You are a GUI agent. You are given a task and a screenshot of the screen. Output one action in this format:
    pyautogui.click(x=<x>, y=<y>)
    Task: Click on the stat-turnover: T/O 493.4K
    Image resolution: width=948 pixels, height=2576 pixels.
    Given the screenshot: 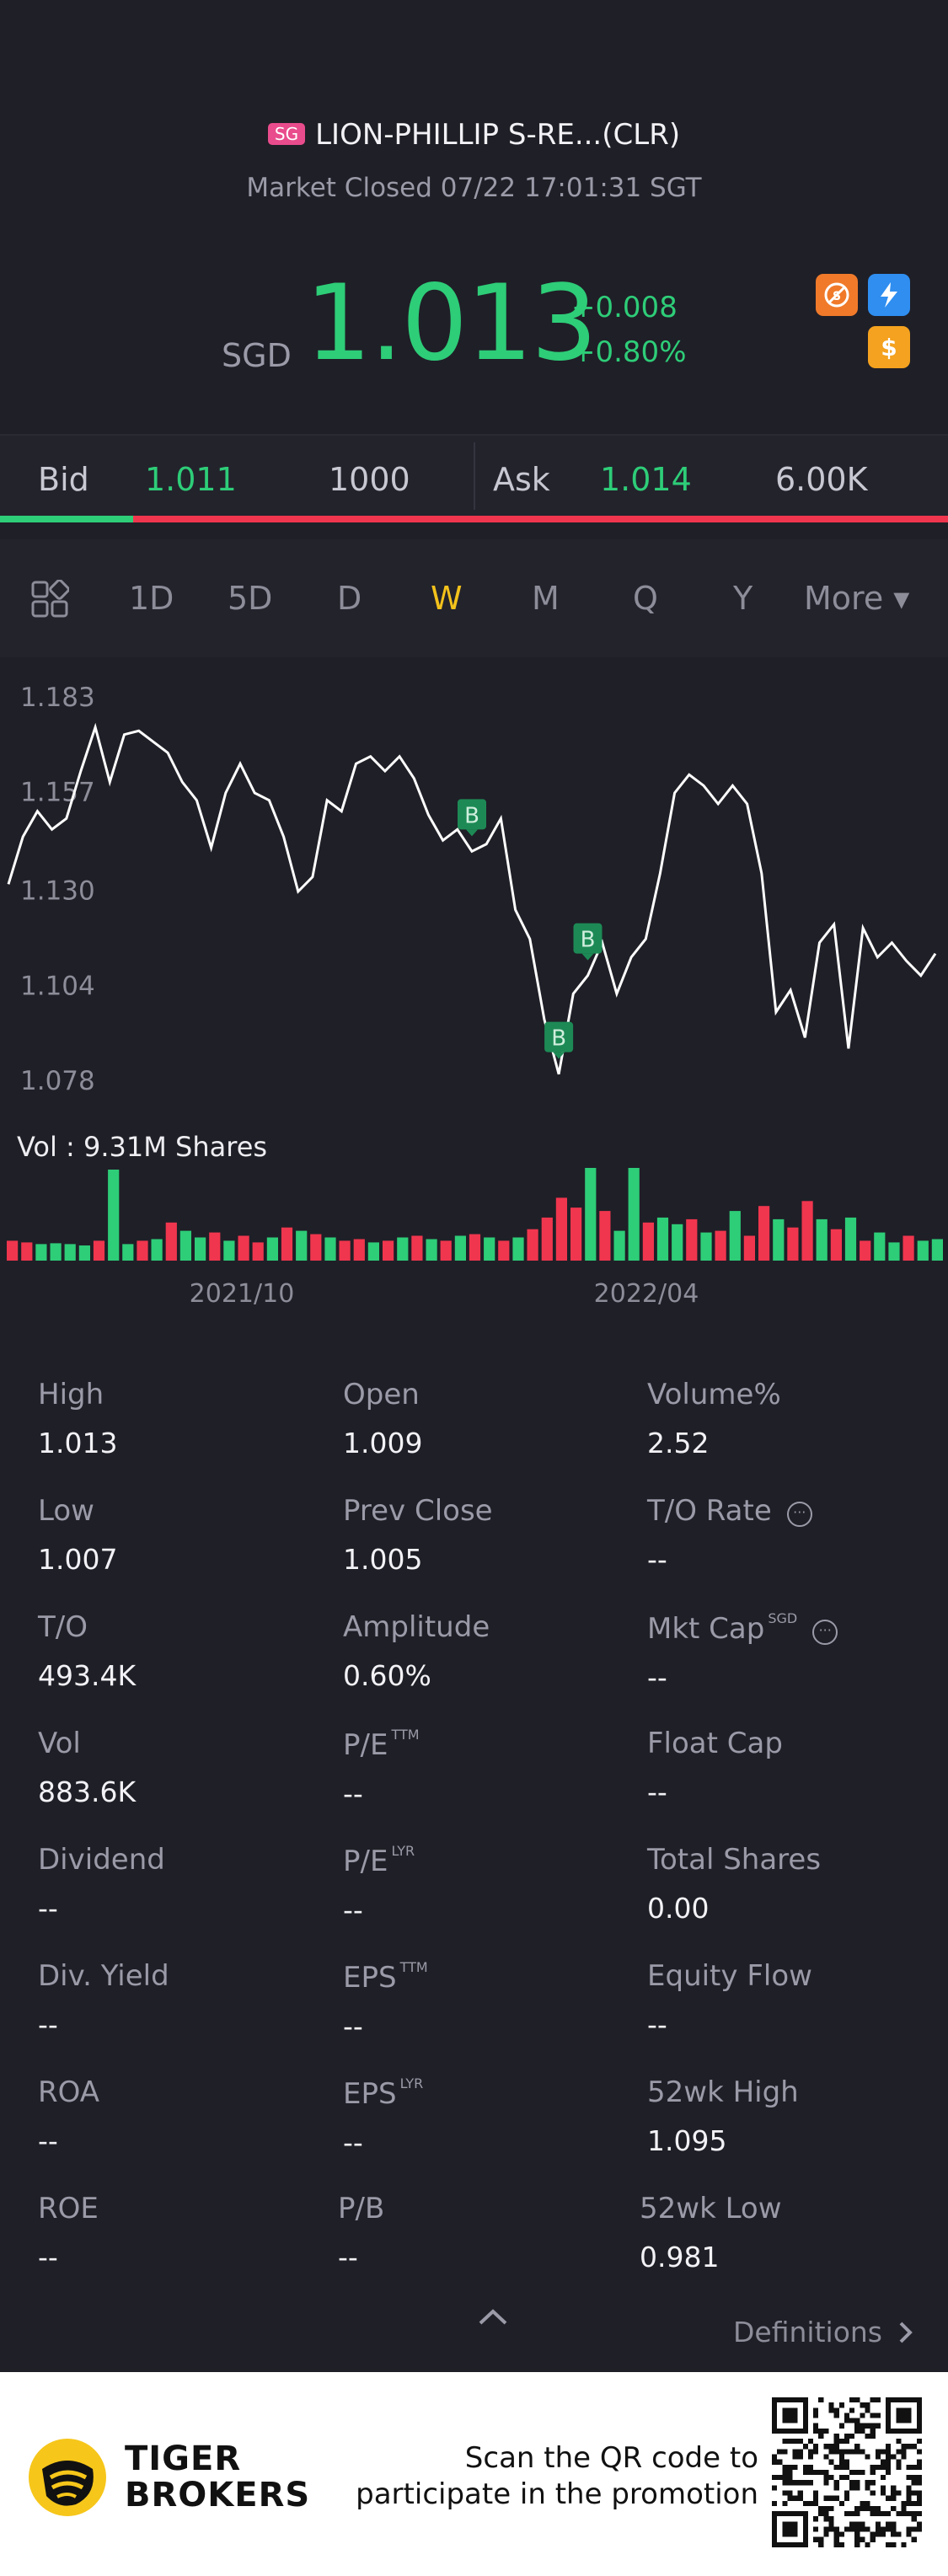 What is the action you would take?
    pyautogui.click(x=181, y=1651)
    